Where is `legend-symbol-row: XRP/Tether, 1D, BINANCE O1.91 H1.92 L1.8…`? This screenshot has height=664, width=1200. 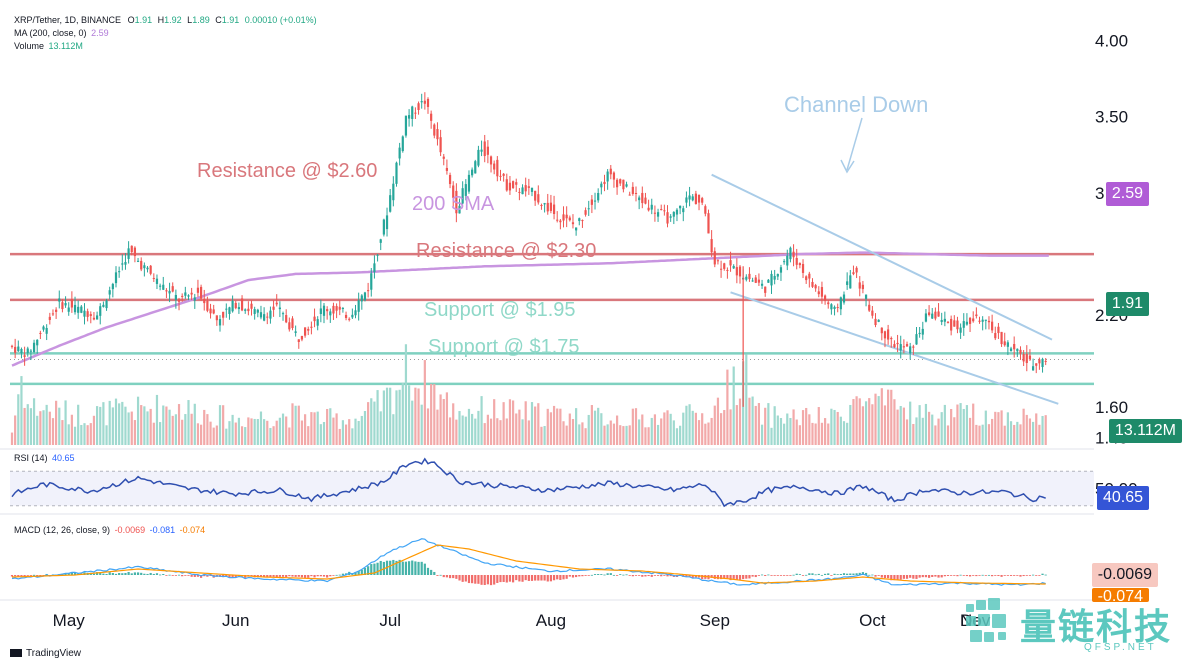
legend-symbol-row: XRP/Tether, 1D, BINANCE O1.91 H1.92 L1.8… is located at coordinates (165, 20).